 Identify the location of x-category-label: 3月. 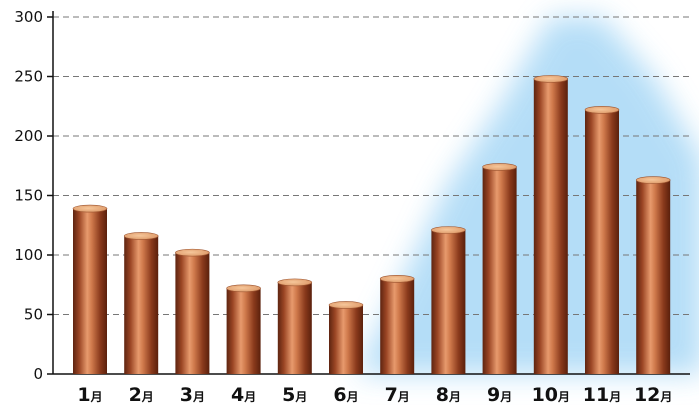
(192, 395).